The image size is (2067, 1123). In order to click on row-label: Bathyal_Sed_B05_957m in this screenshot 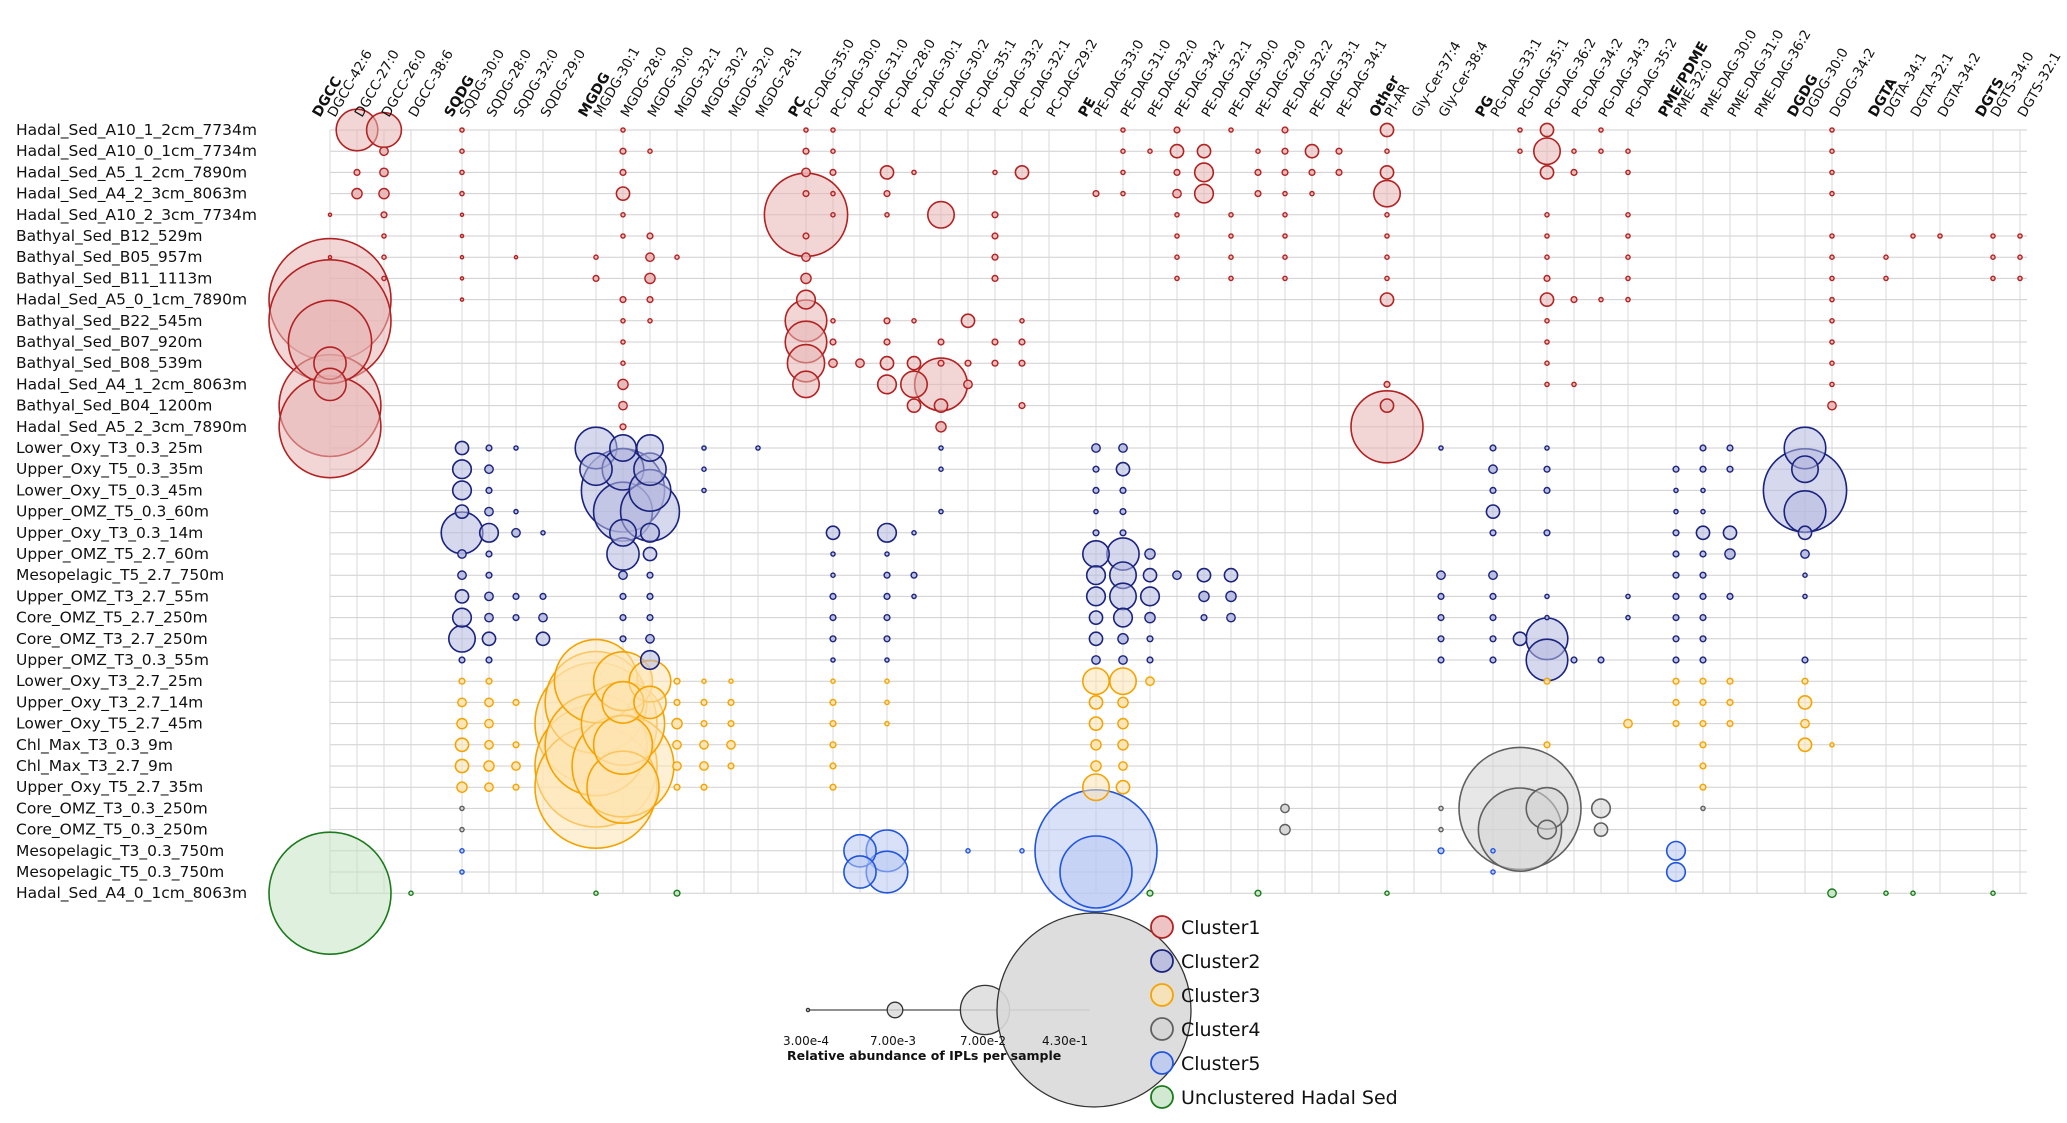, I will do `click(109, 257)`.